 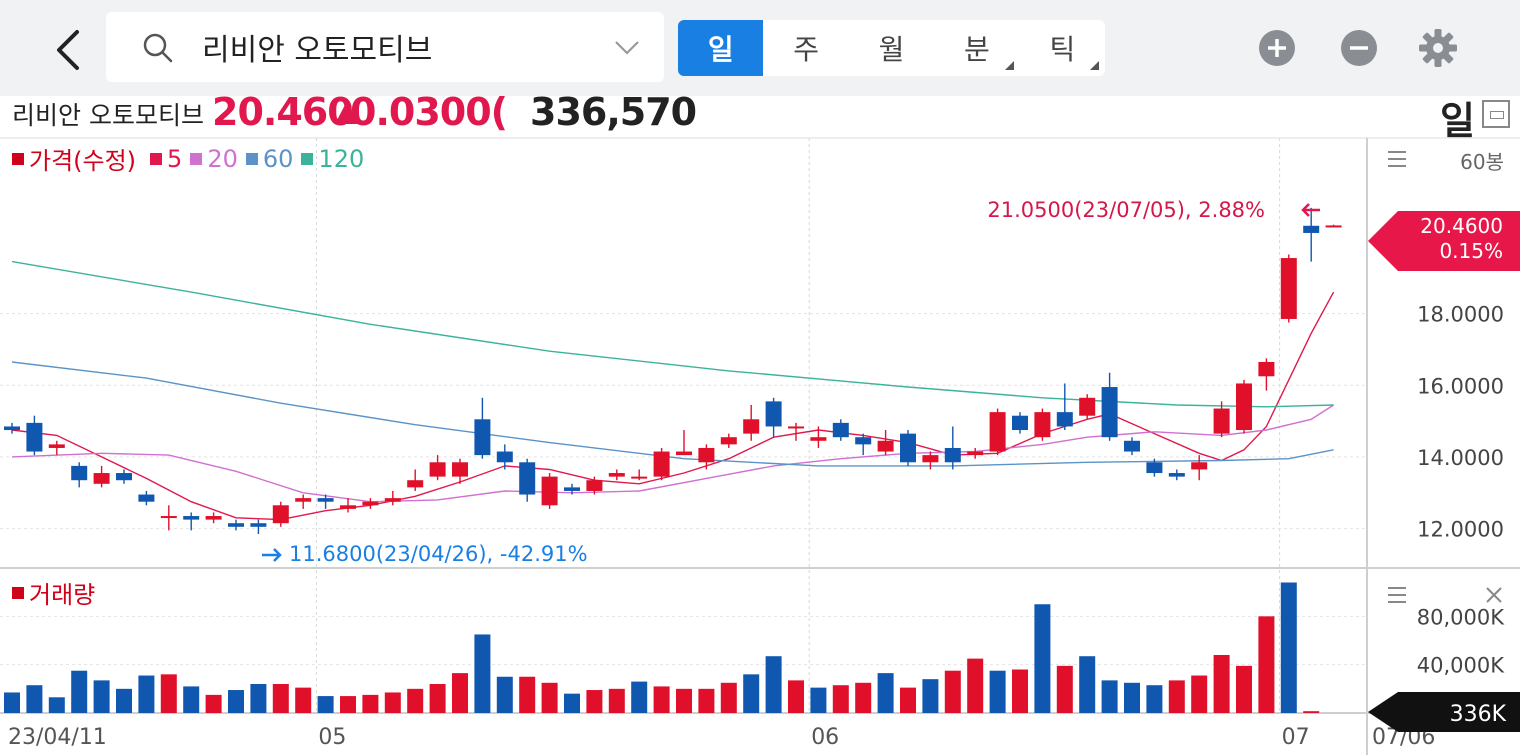 What do you see at coordinates (68, 50) in the screenshot?
I see `back-button` at bounding box center [68, 50].